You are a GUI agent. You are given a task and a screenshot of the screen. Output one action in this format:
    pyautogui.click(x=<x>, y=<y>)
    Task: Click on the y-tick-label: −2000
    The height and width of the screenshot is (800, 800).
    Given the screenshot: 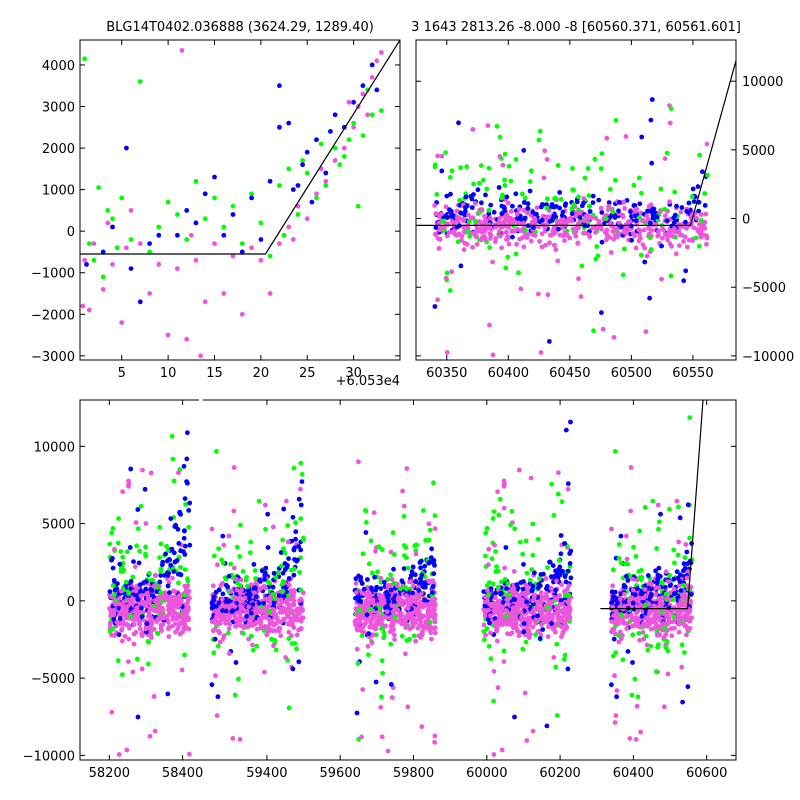 What is the action you would take?
    pyautogui.click(x=53, y=315)
    